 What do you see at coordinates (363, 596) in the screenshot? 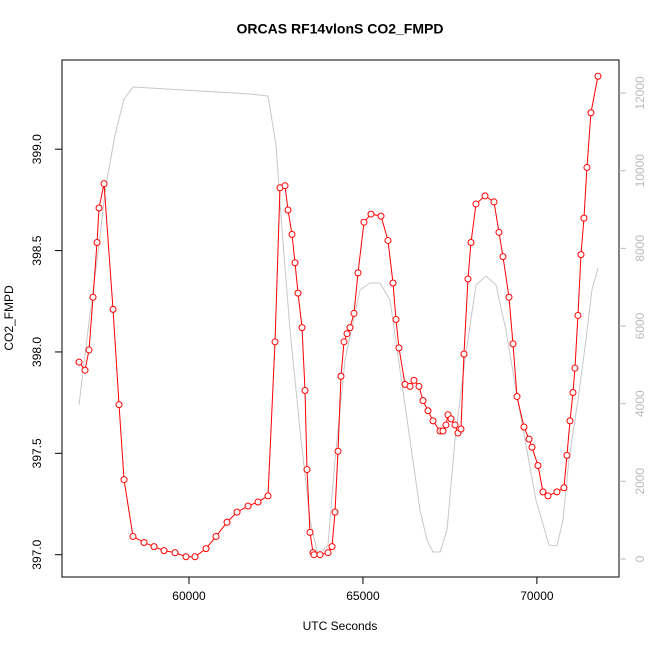
I see `x-tick-label: 65000` at bounding box center [363, 596].